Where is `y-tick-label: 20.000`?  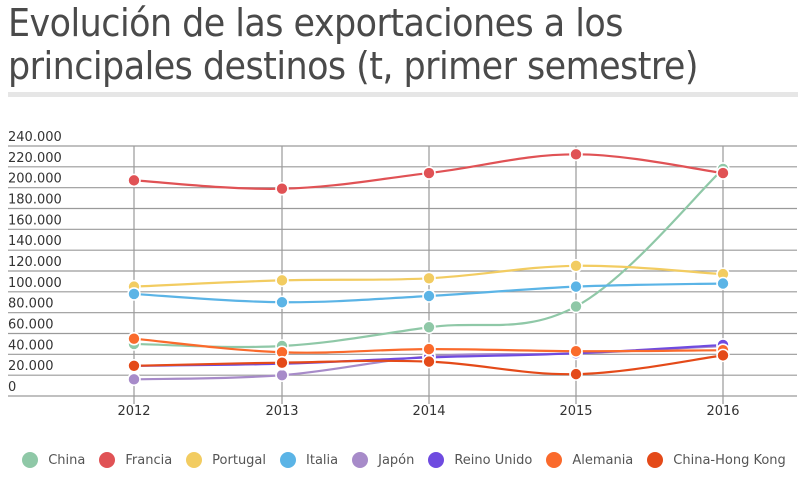
y-tick-label: 20.000 is located at coordinates (31, 366).